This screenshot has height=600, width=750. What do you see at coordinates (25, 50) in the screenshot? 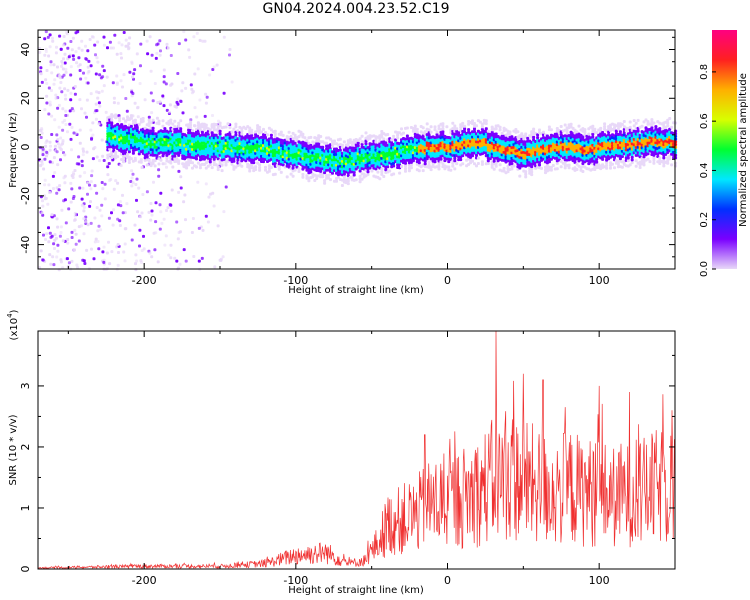
I see `y-tick-label: 40` at bounding box center [25, 50].